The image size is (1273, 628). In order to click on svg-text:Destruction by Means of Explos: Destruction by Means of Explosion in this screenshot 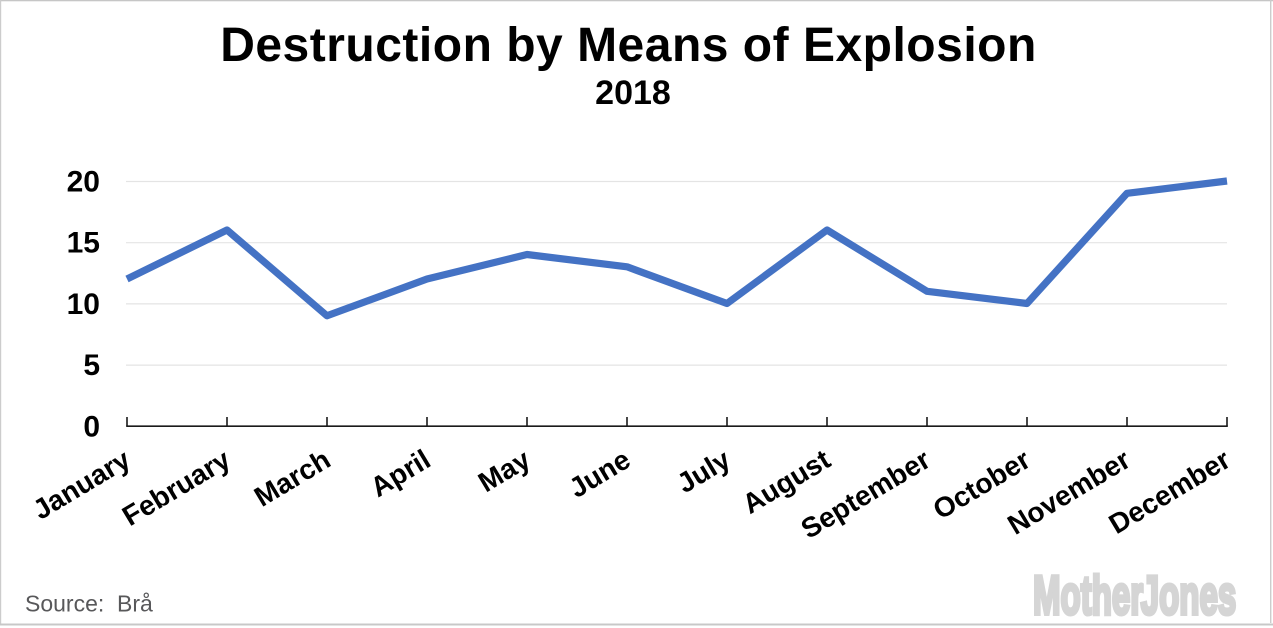, I will do `click(628, 45)`.